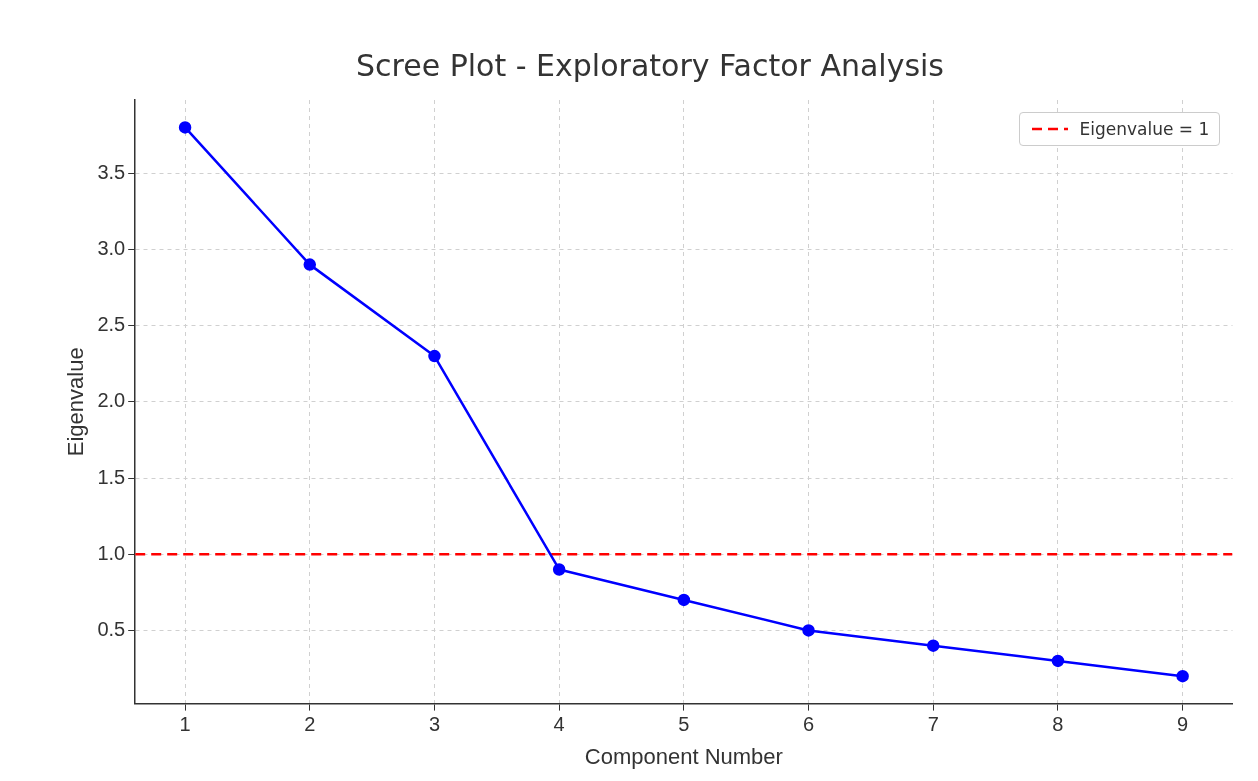 The height and width of the screenshot is (781, 1258). Describe the element at coordinates (111, 476) in the screenshot. I see `y-tick-label: 1.5` at that location.